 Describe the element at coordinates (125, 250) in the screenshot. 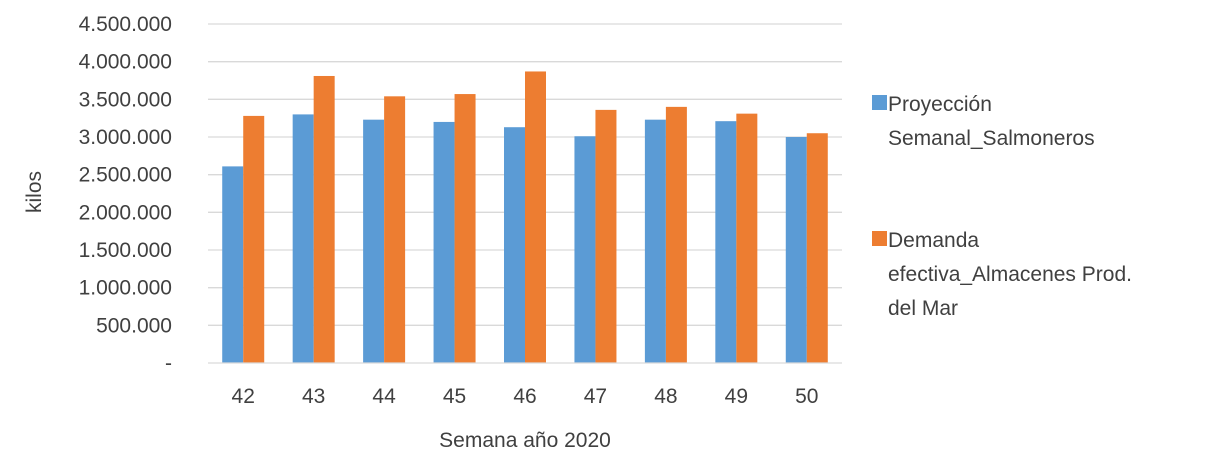

I see `y-tick-label: 1.500.000` at that location.